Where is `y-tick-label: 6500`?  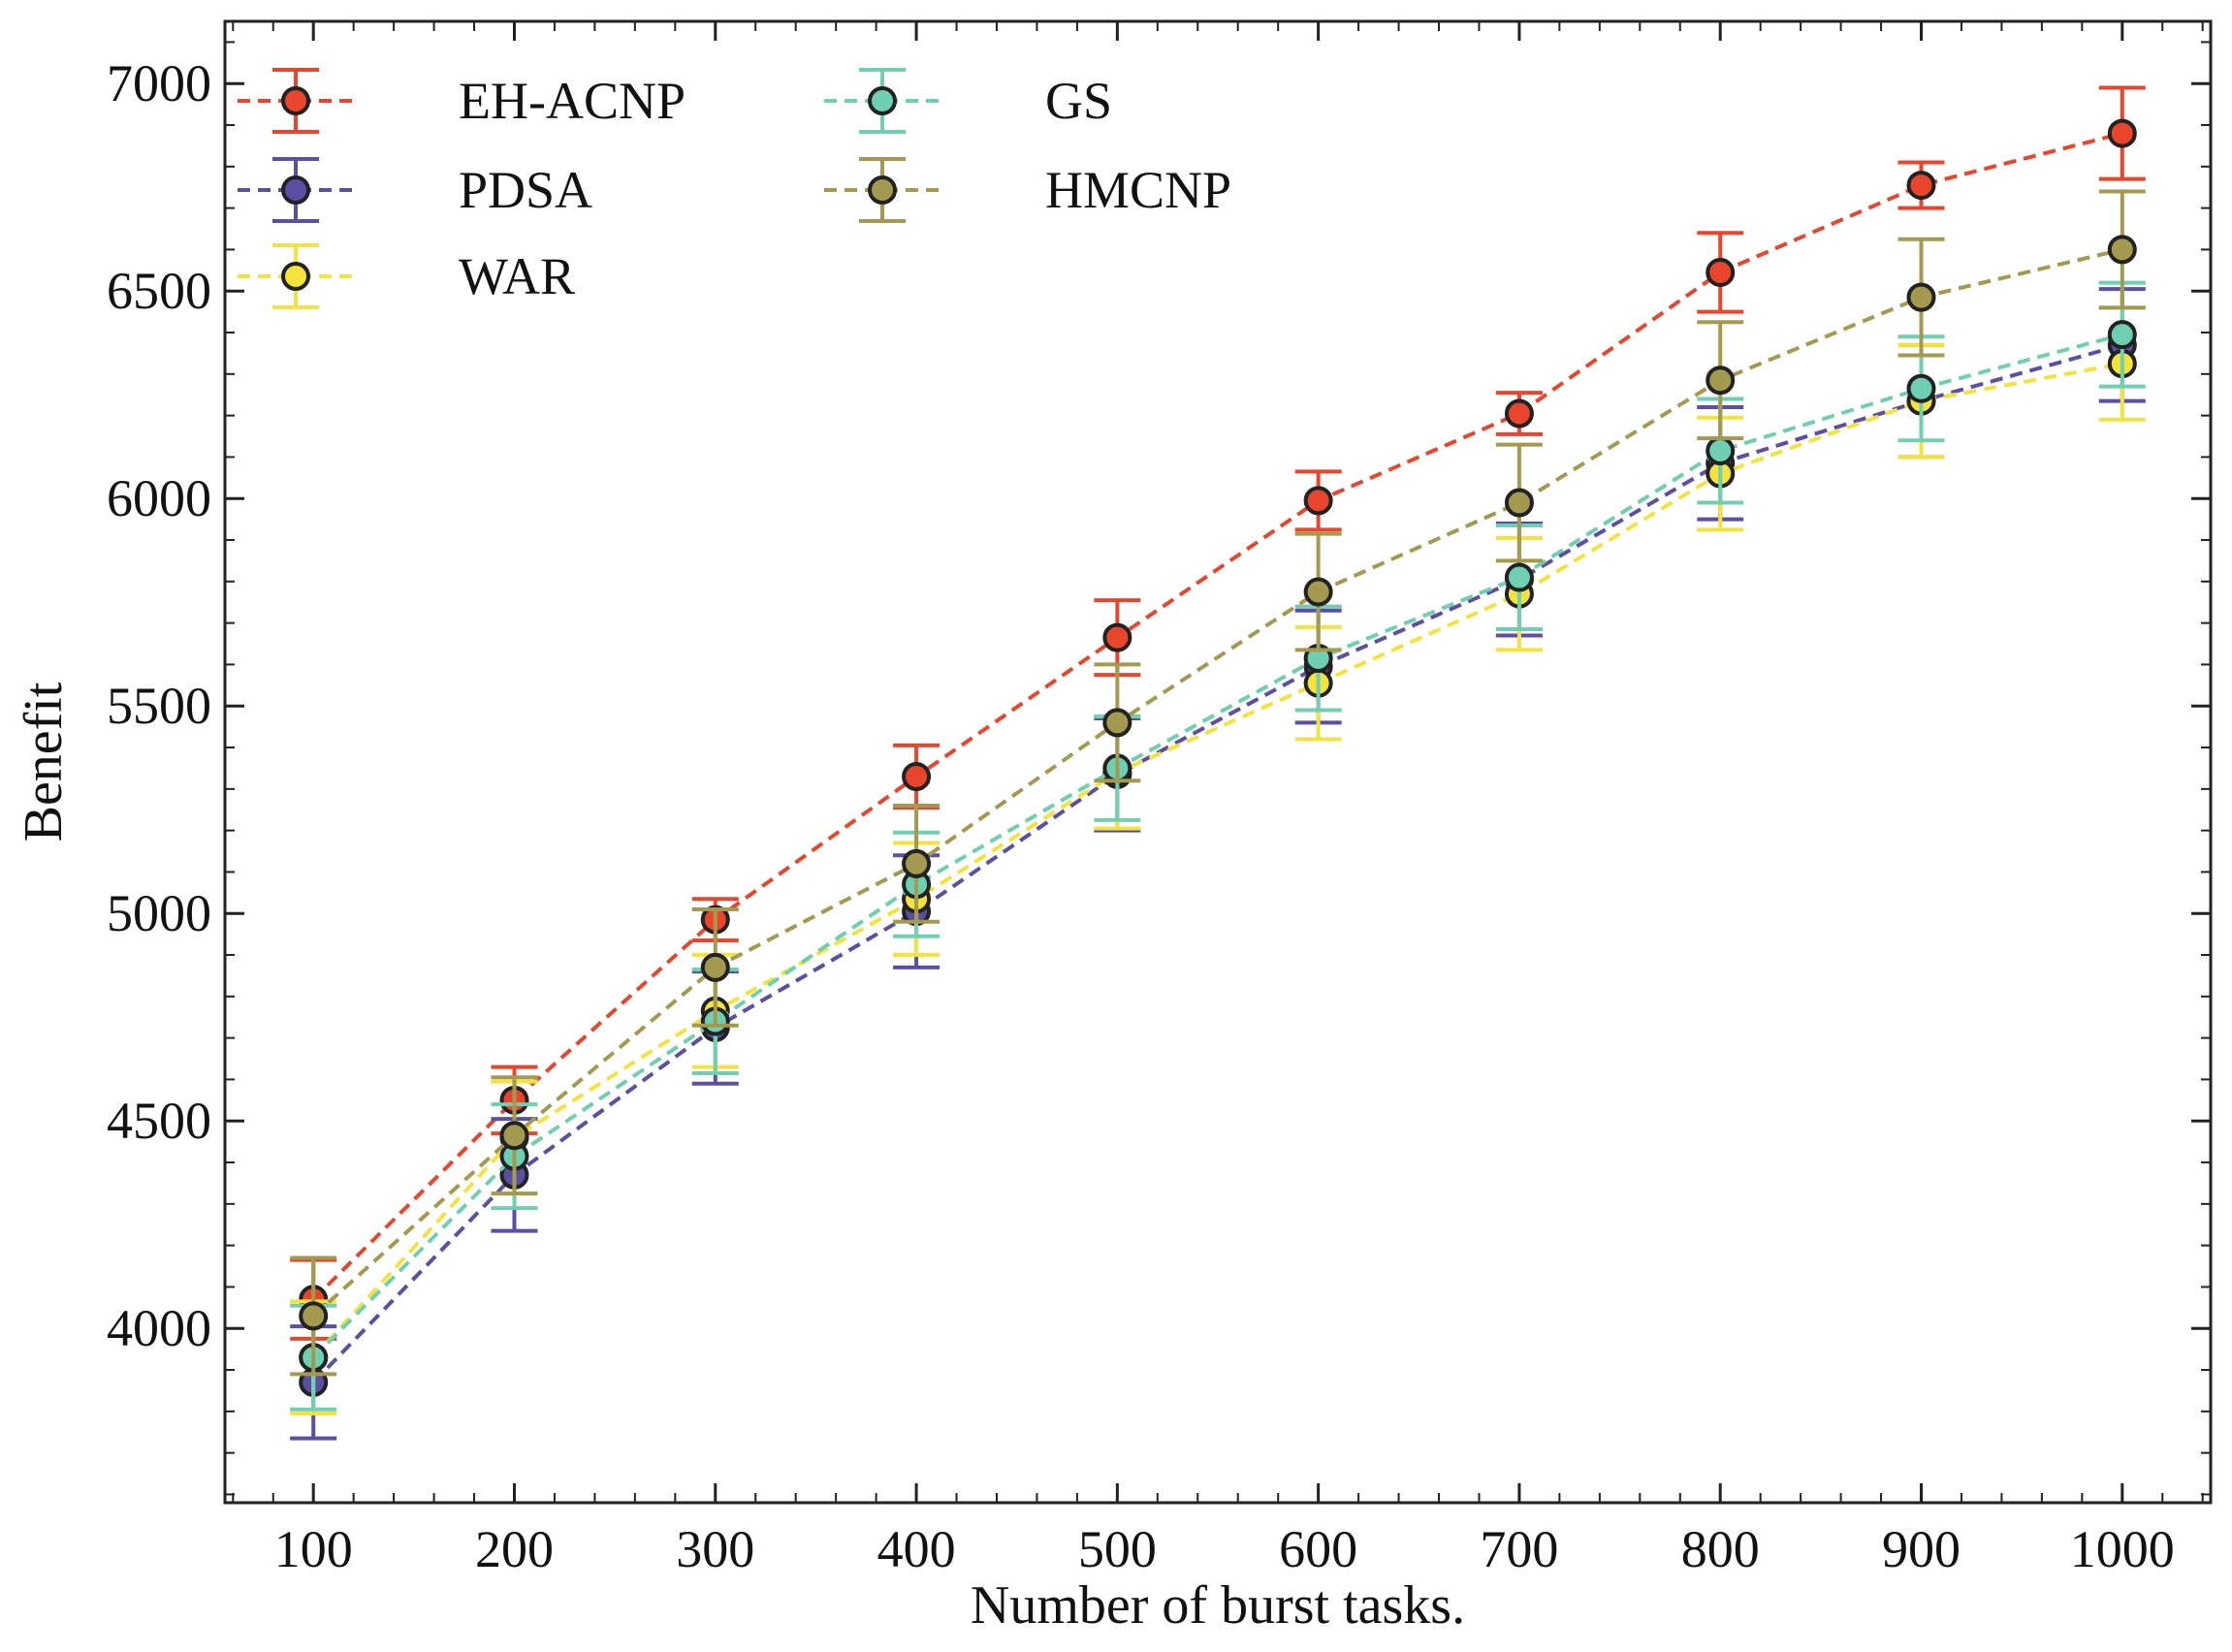 y-tick-label: 6500 is located at coordinates (159, 291).